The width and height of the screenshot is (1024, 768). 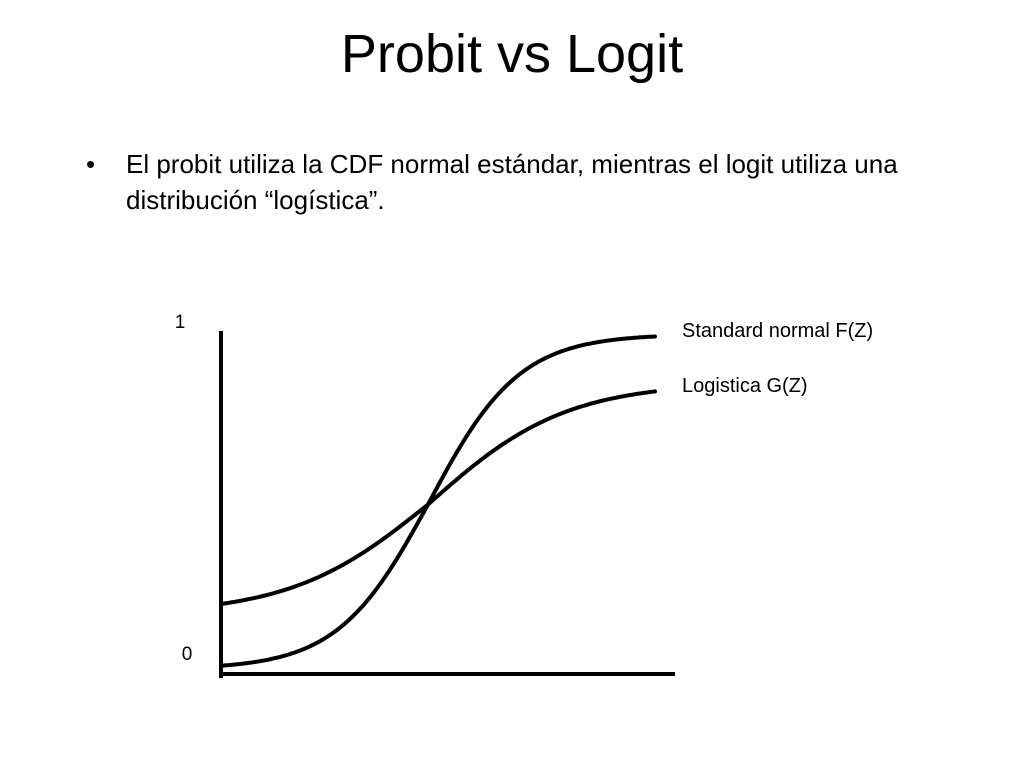 I want to click on y-tick-label-top: 1, so click(x=180, y=322).